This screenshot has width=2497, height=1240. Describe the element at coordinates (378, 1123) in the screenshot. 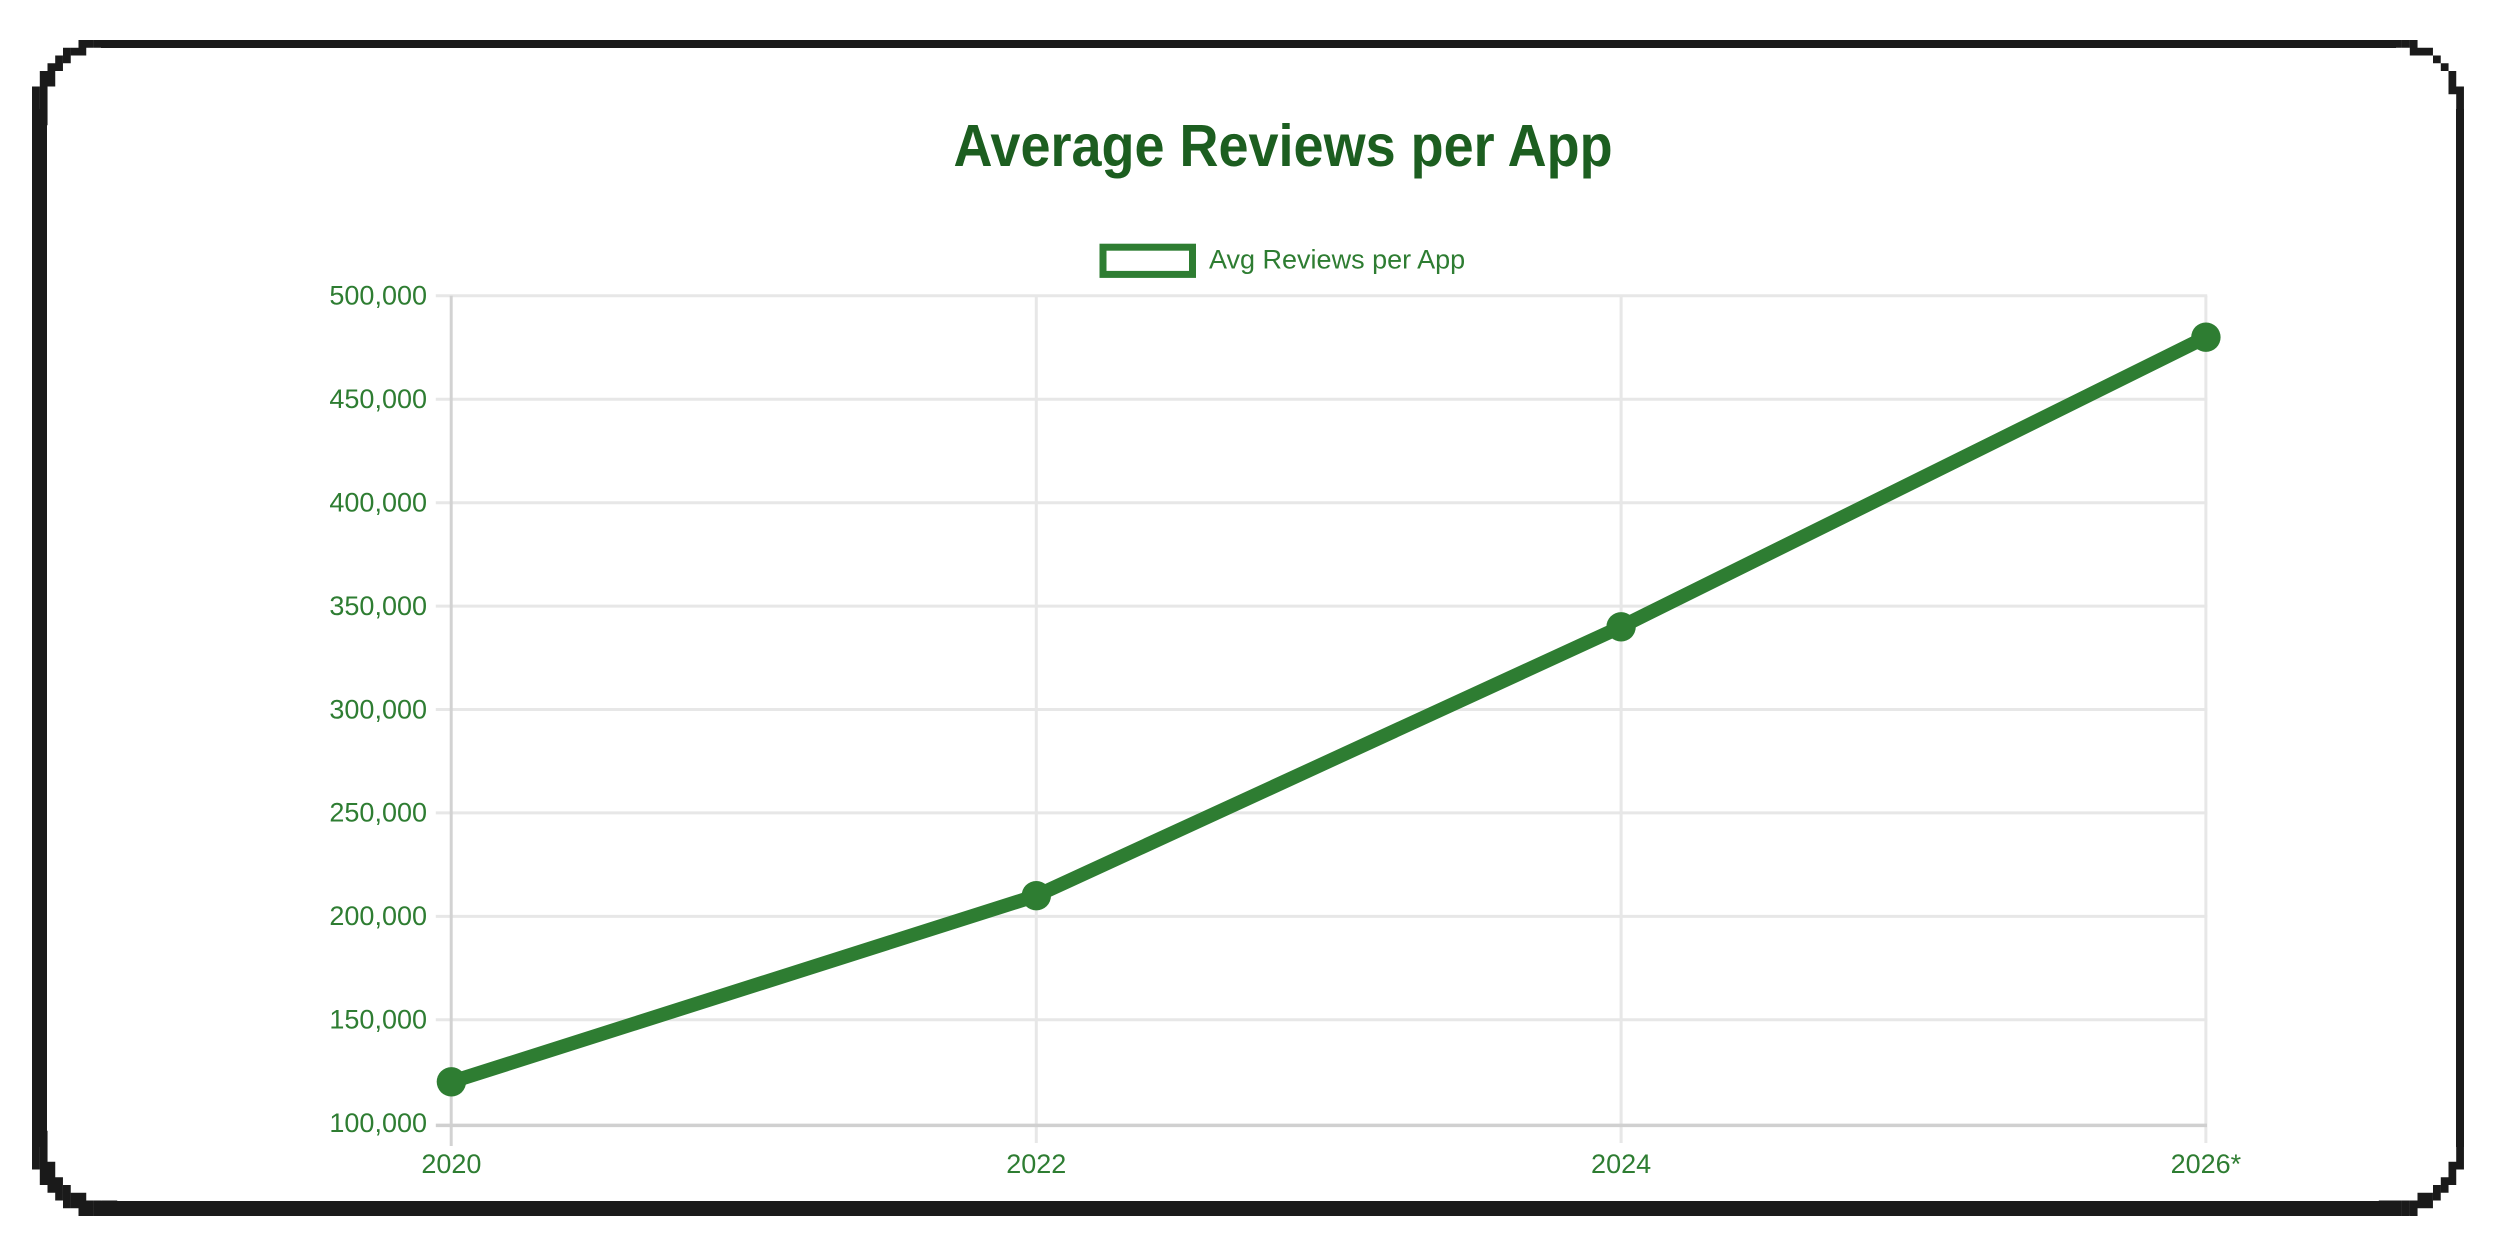

I see `svg-text: 100,000` at that location.